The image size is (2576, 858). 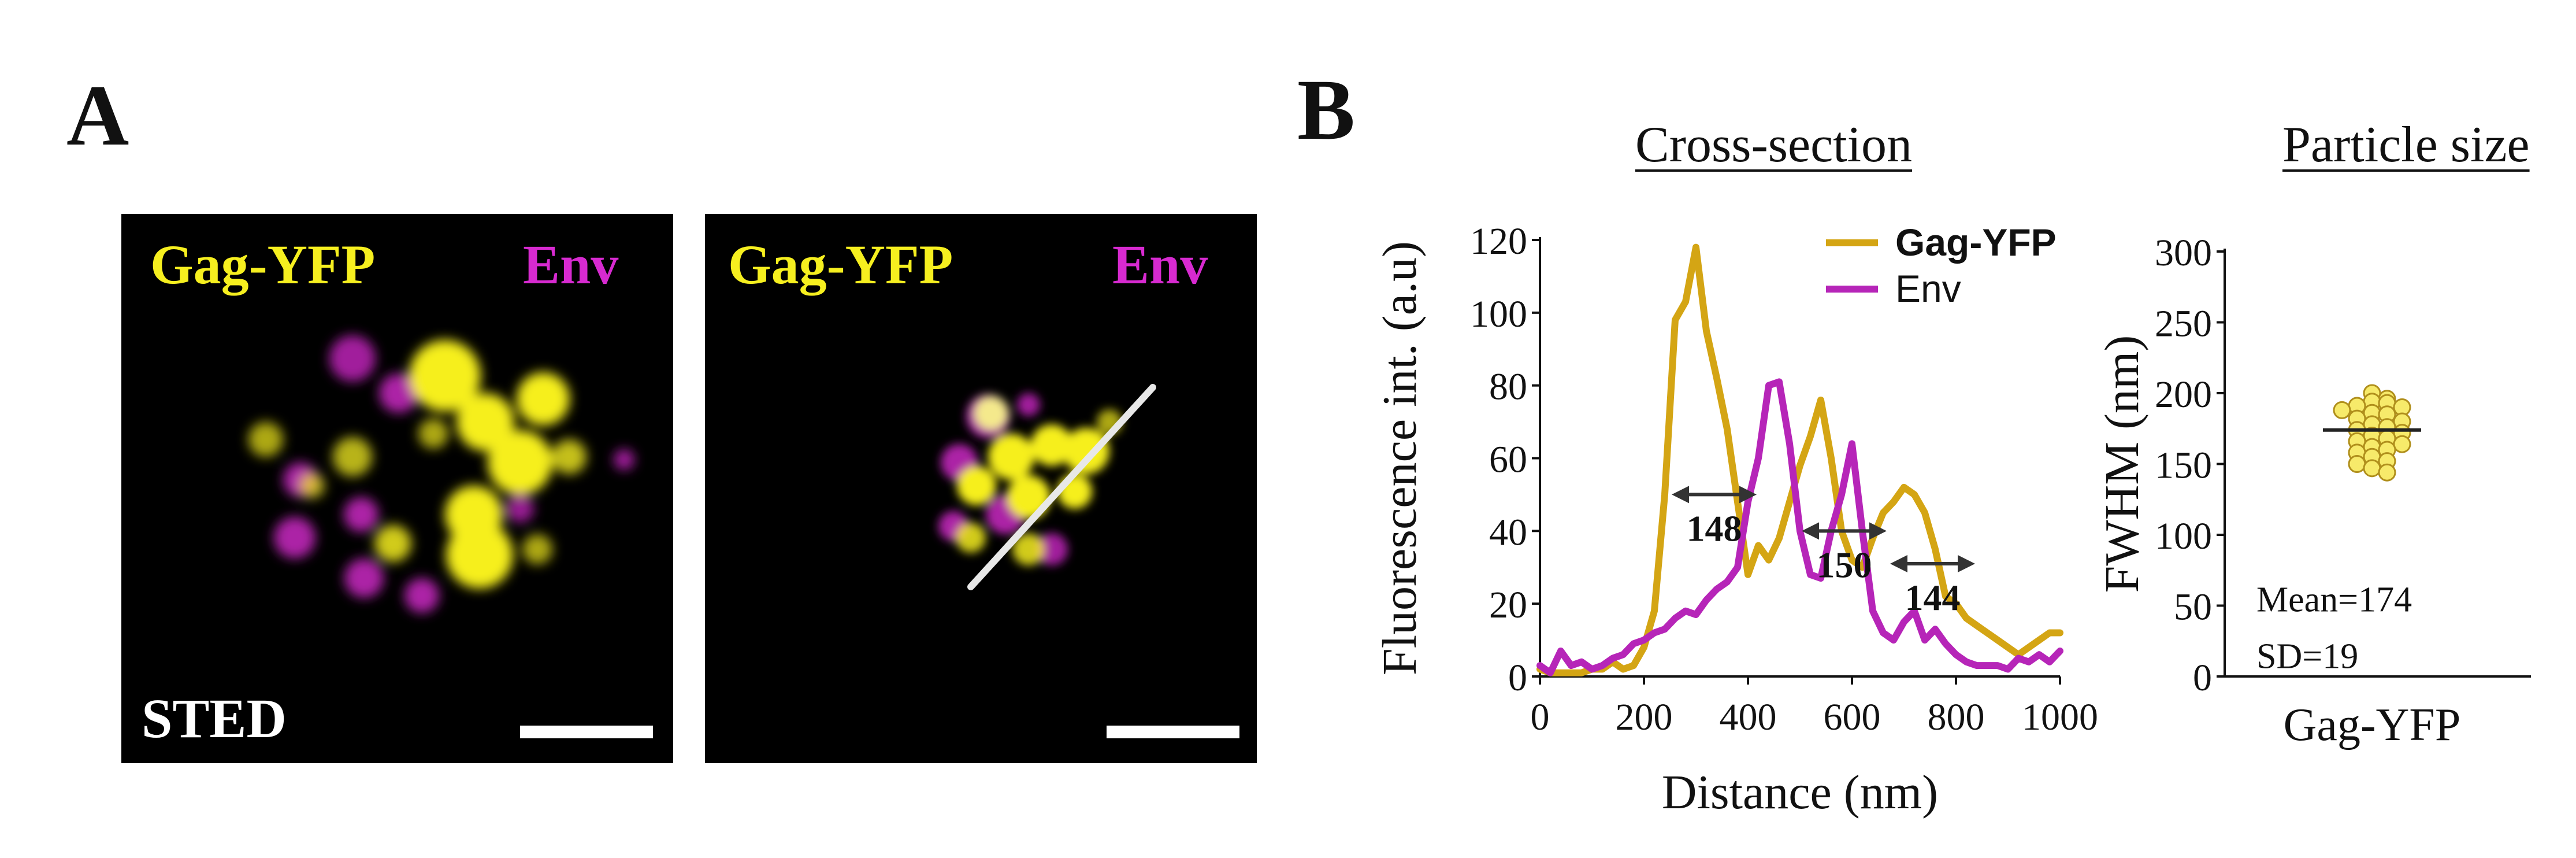 What do you see at coordinates (2307, 656) in the screenshot?
I see `stat-sd-label: SD=19` at bounding box center [2307, 656].